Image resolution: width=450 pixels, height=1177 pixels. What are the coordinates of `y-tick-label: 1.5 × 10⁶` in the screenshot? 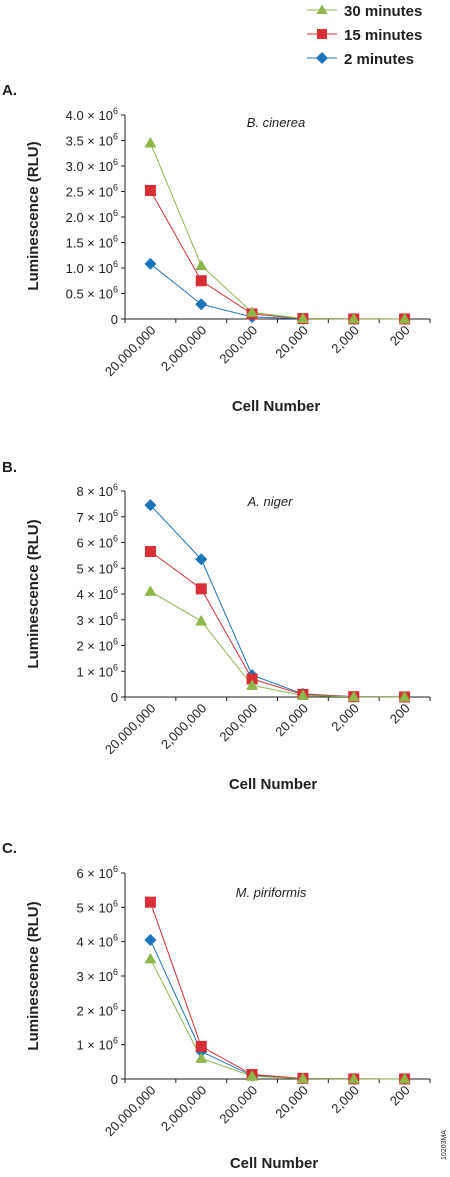 It's located at (92, 242).